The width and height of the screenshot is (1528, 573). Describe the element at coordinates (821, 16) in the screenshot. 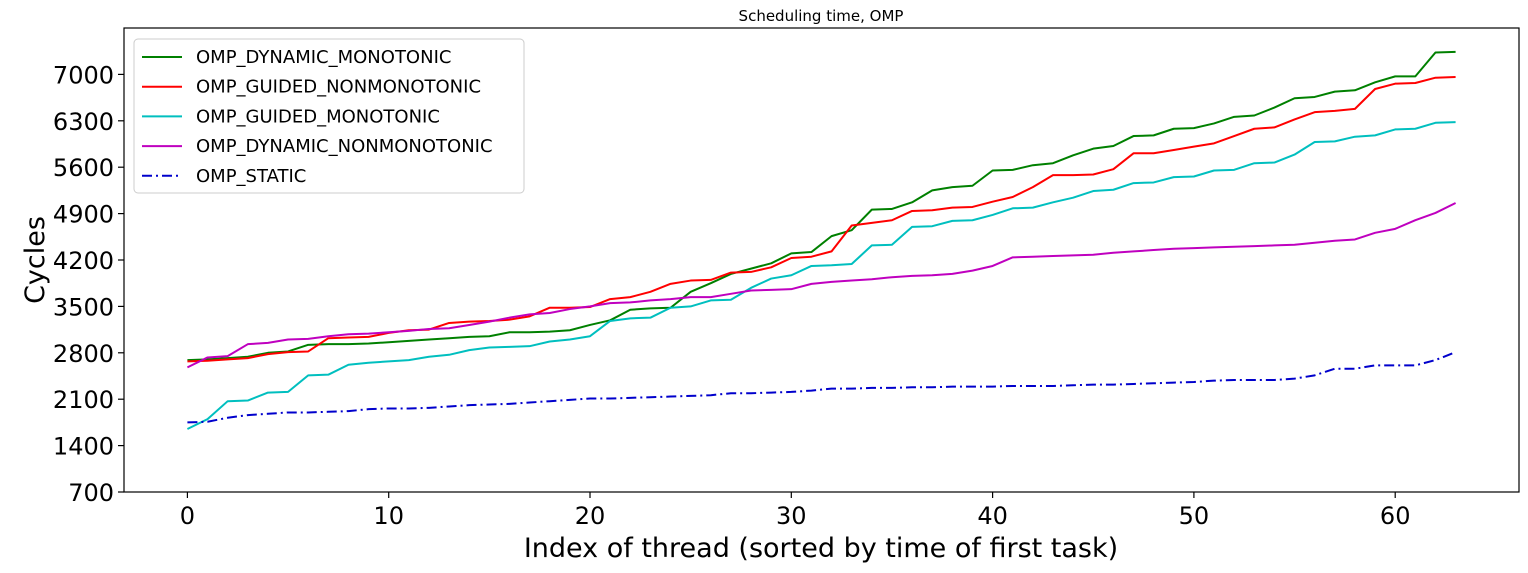

I see `chart-title: Scheduling time, OMP` at that location.